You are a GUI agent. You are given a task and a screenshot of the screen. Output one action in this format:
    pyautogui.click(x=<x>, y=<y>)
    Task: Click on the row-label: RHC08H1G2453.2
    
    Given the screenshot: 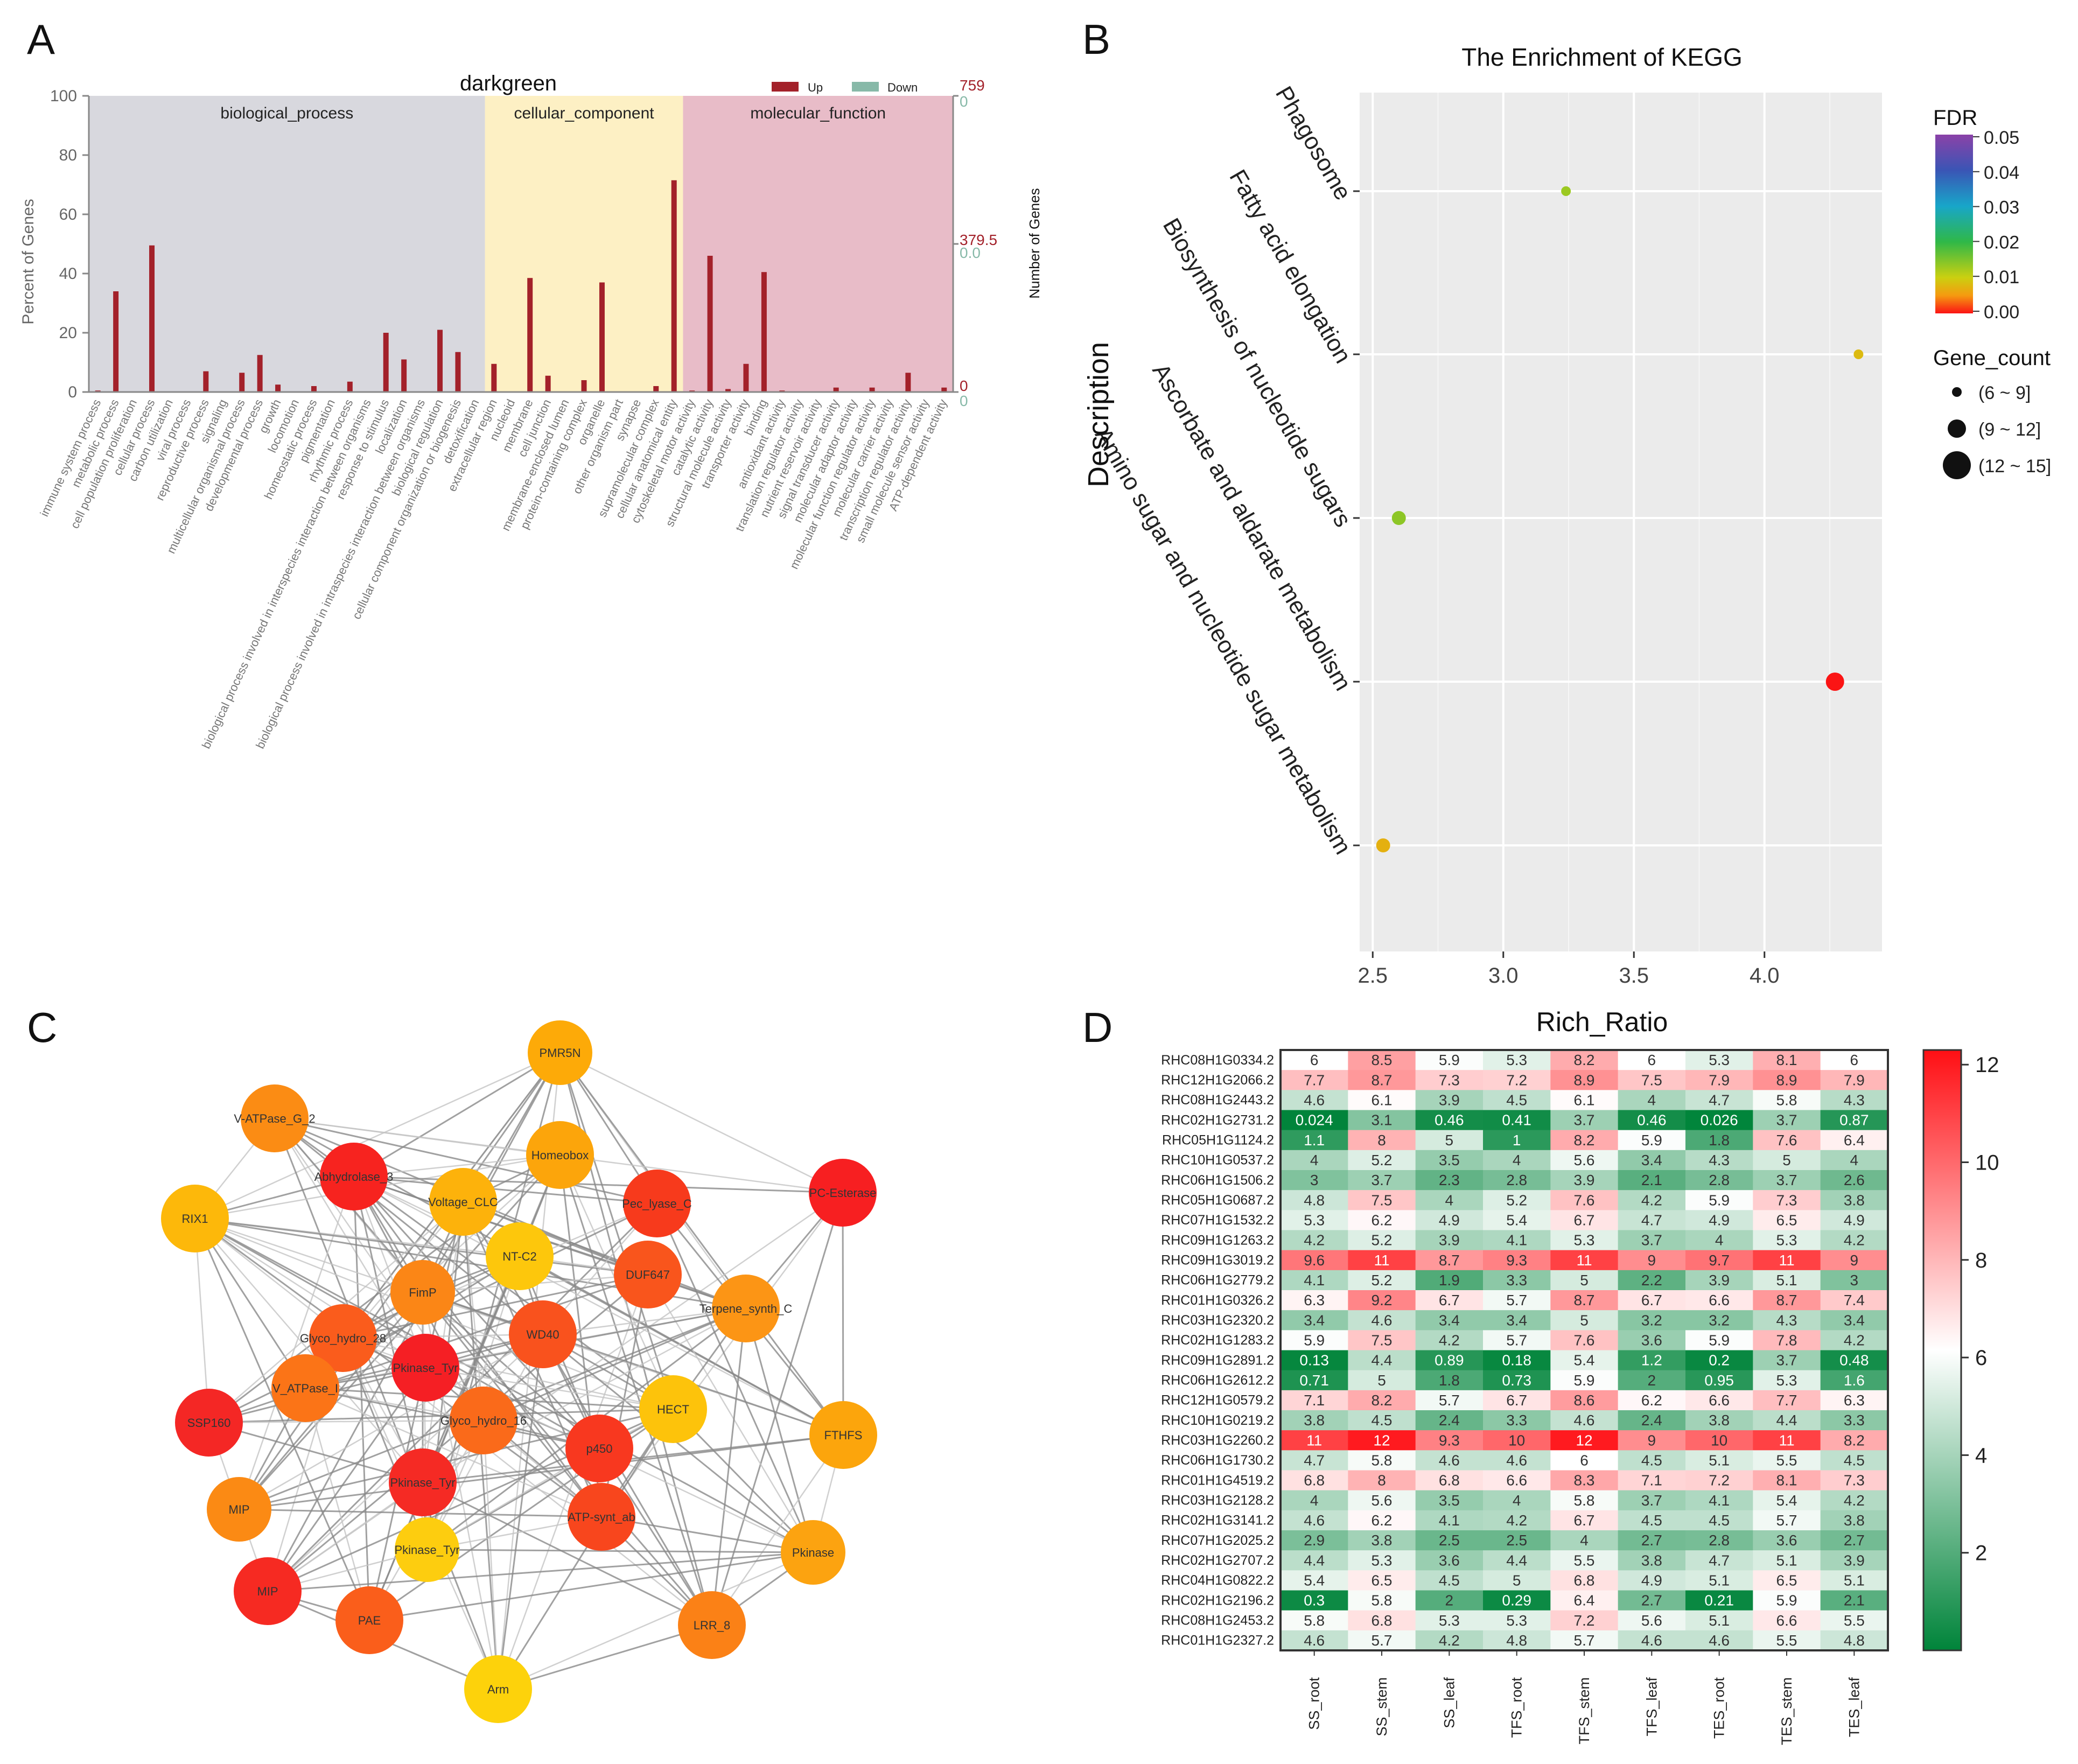 What is the action you would take?
    pyautogui.click(x=1217, y=1620)
    